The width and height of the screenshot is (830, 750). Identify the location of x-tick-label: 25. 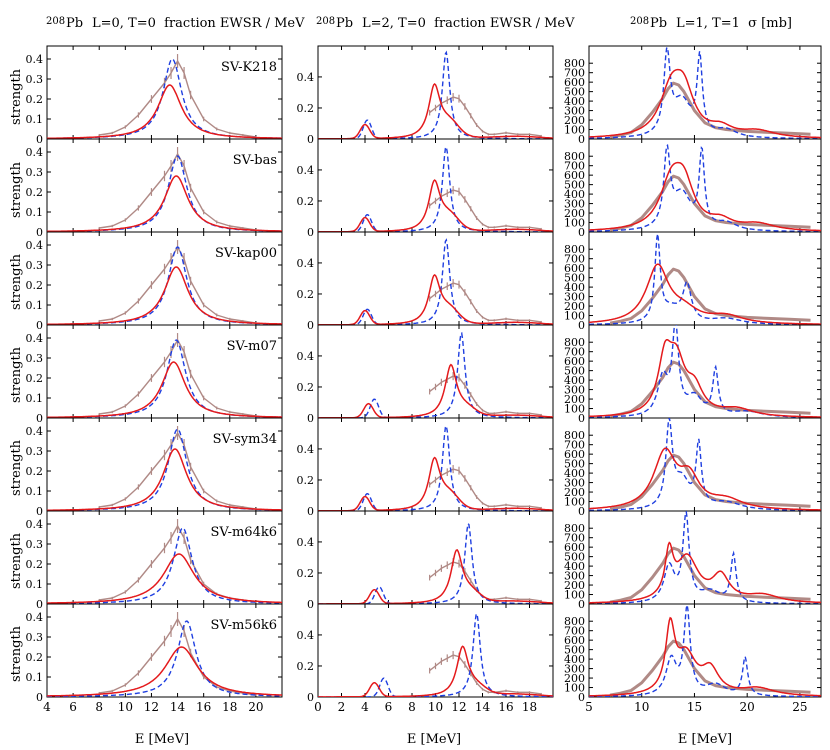
(799, 707).